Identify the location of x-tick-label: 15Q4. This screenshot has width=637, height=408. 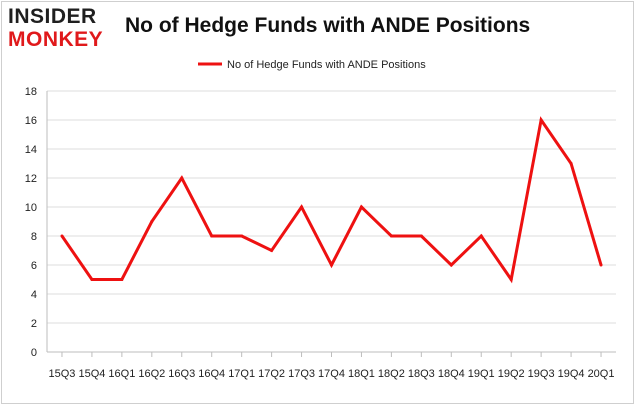
(91, 374).